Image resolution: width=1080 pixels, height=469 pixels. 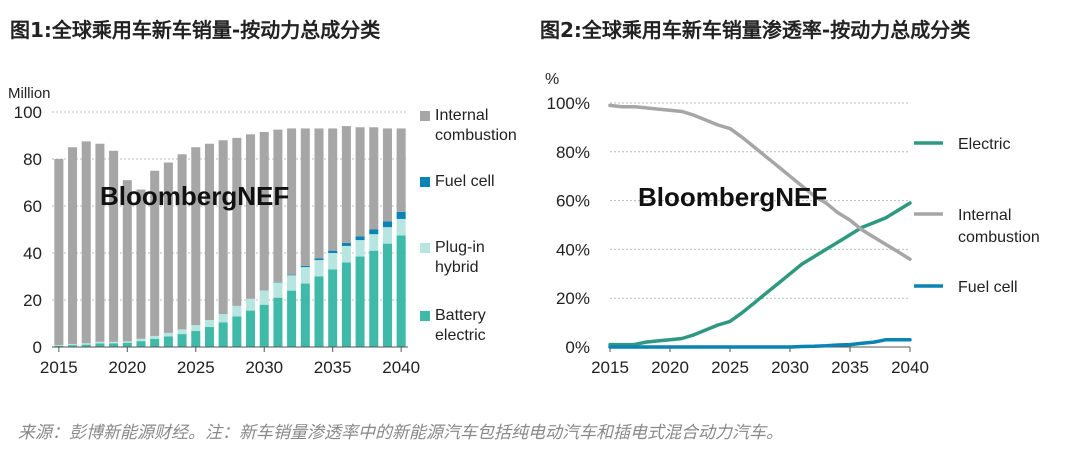 I want to click on legend-label: hybrid, so click(x=457, y=267).